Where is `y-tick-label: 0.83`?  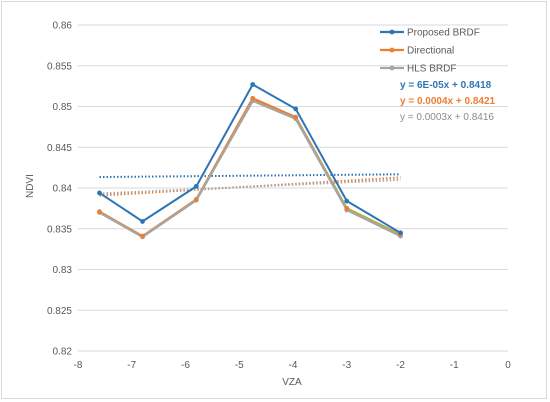 y-tick-label: 0.83 is located at coordinates (63, 270).